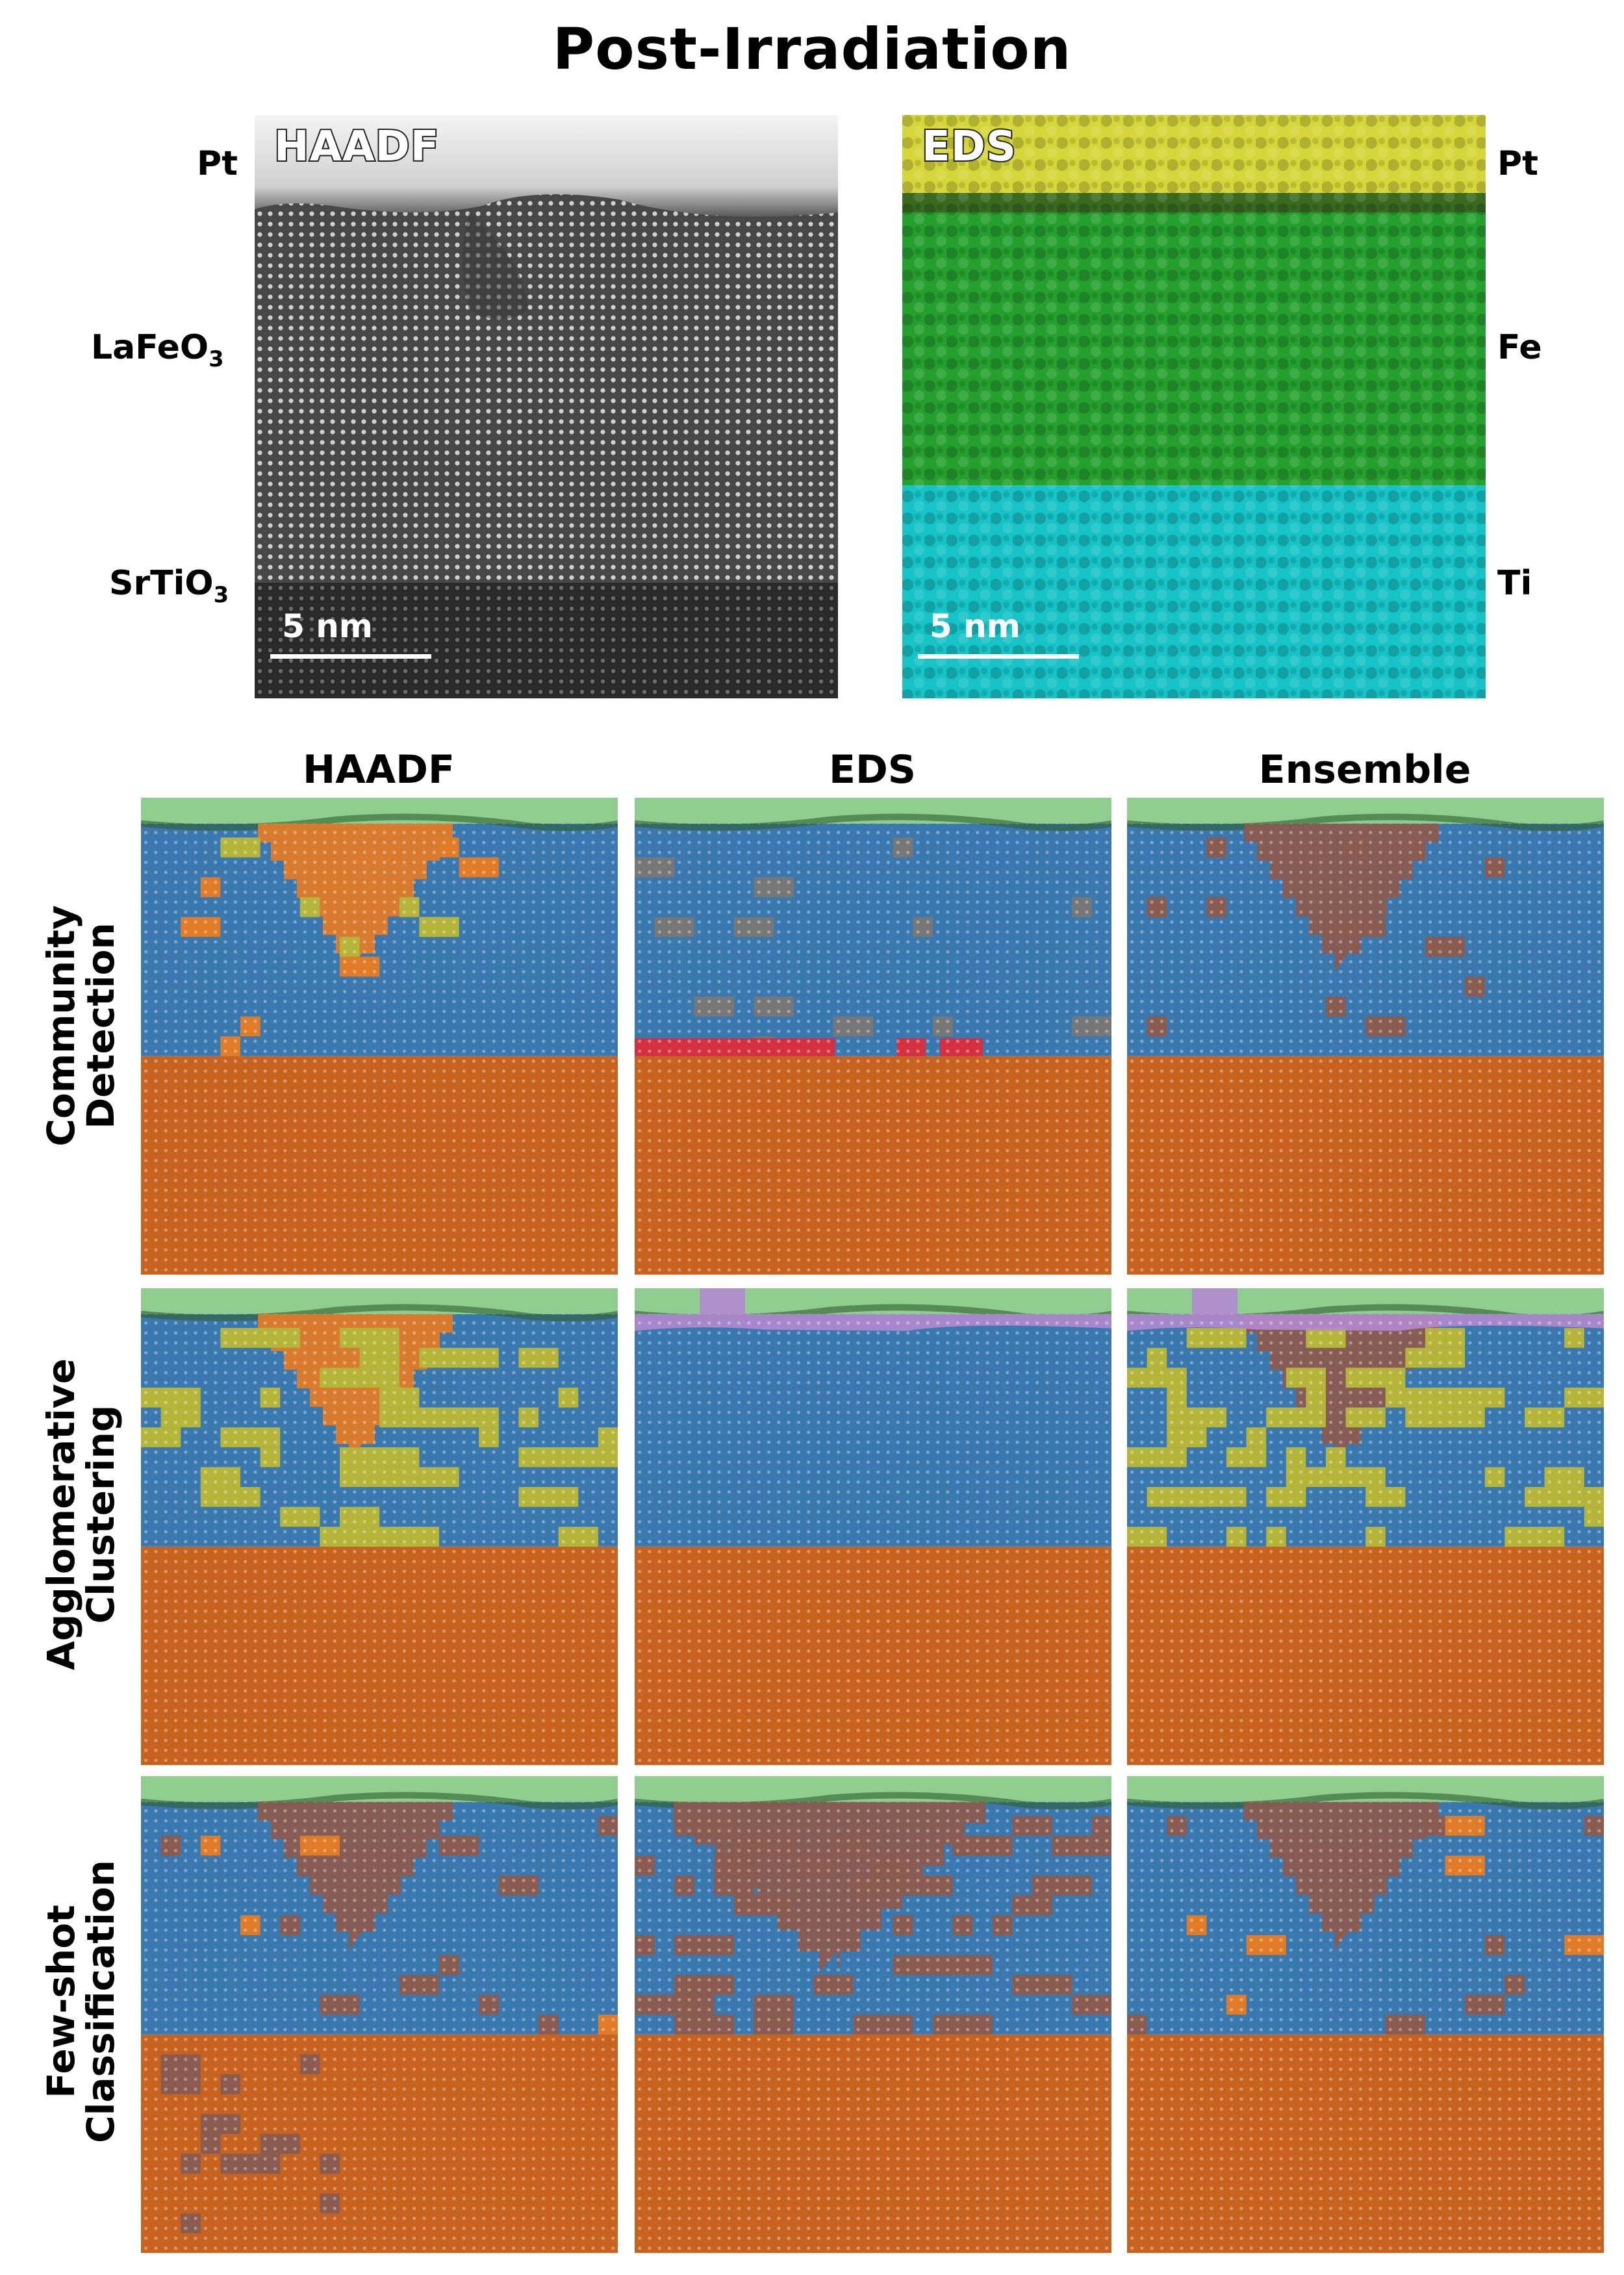  I want to click on haadf-scale-text: 5 nm, so click(327, 626).